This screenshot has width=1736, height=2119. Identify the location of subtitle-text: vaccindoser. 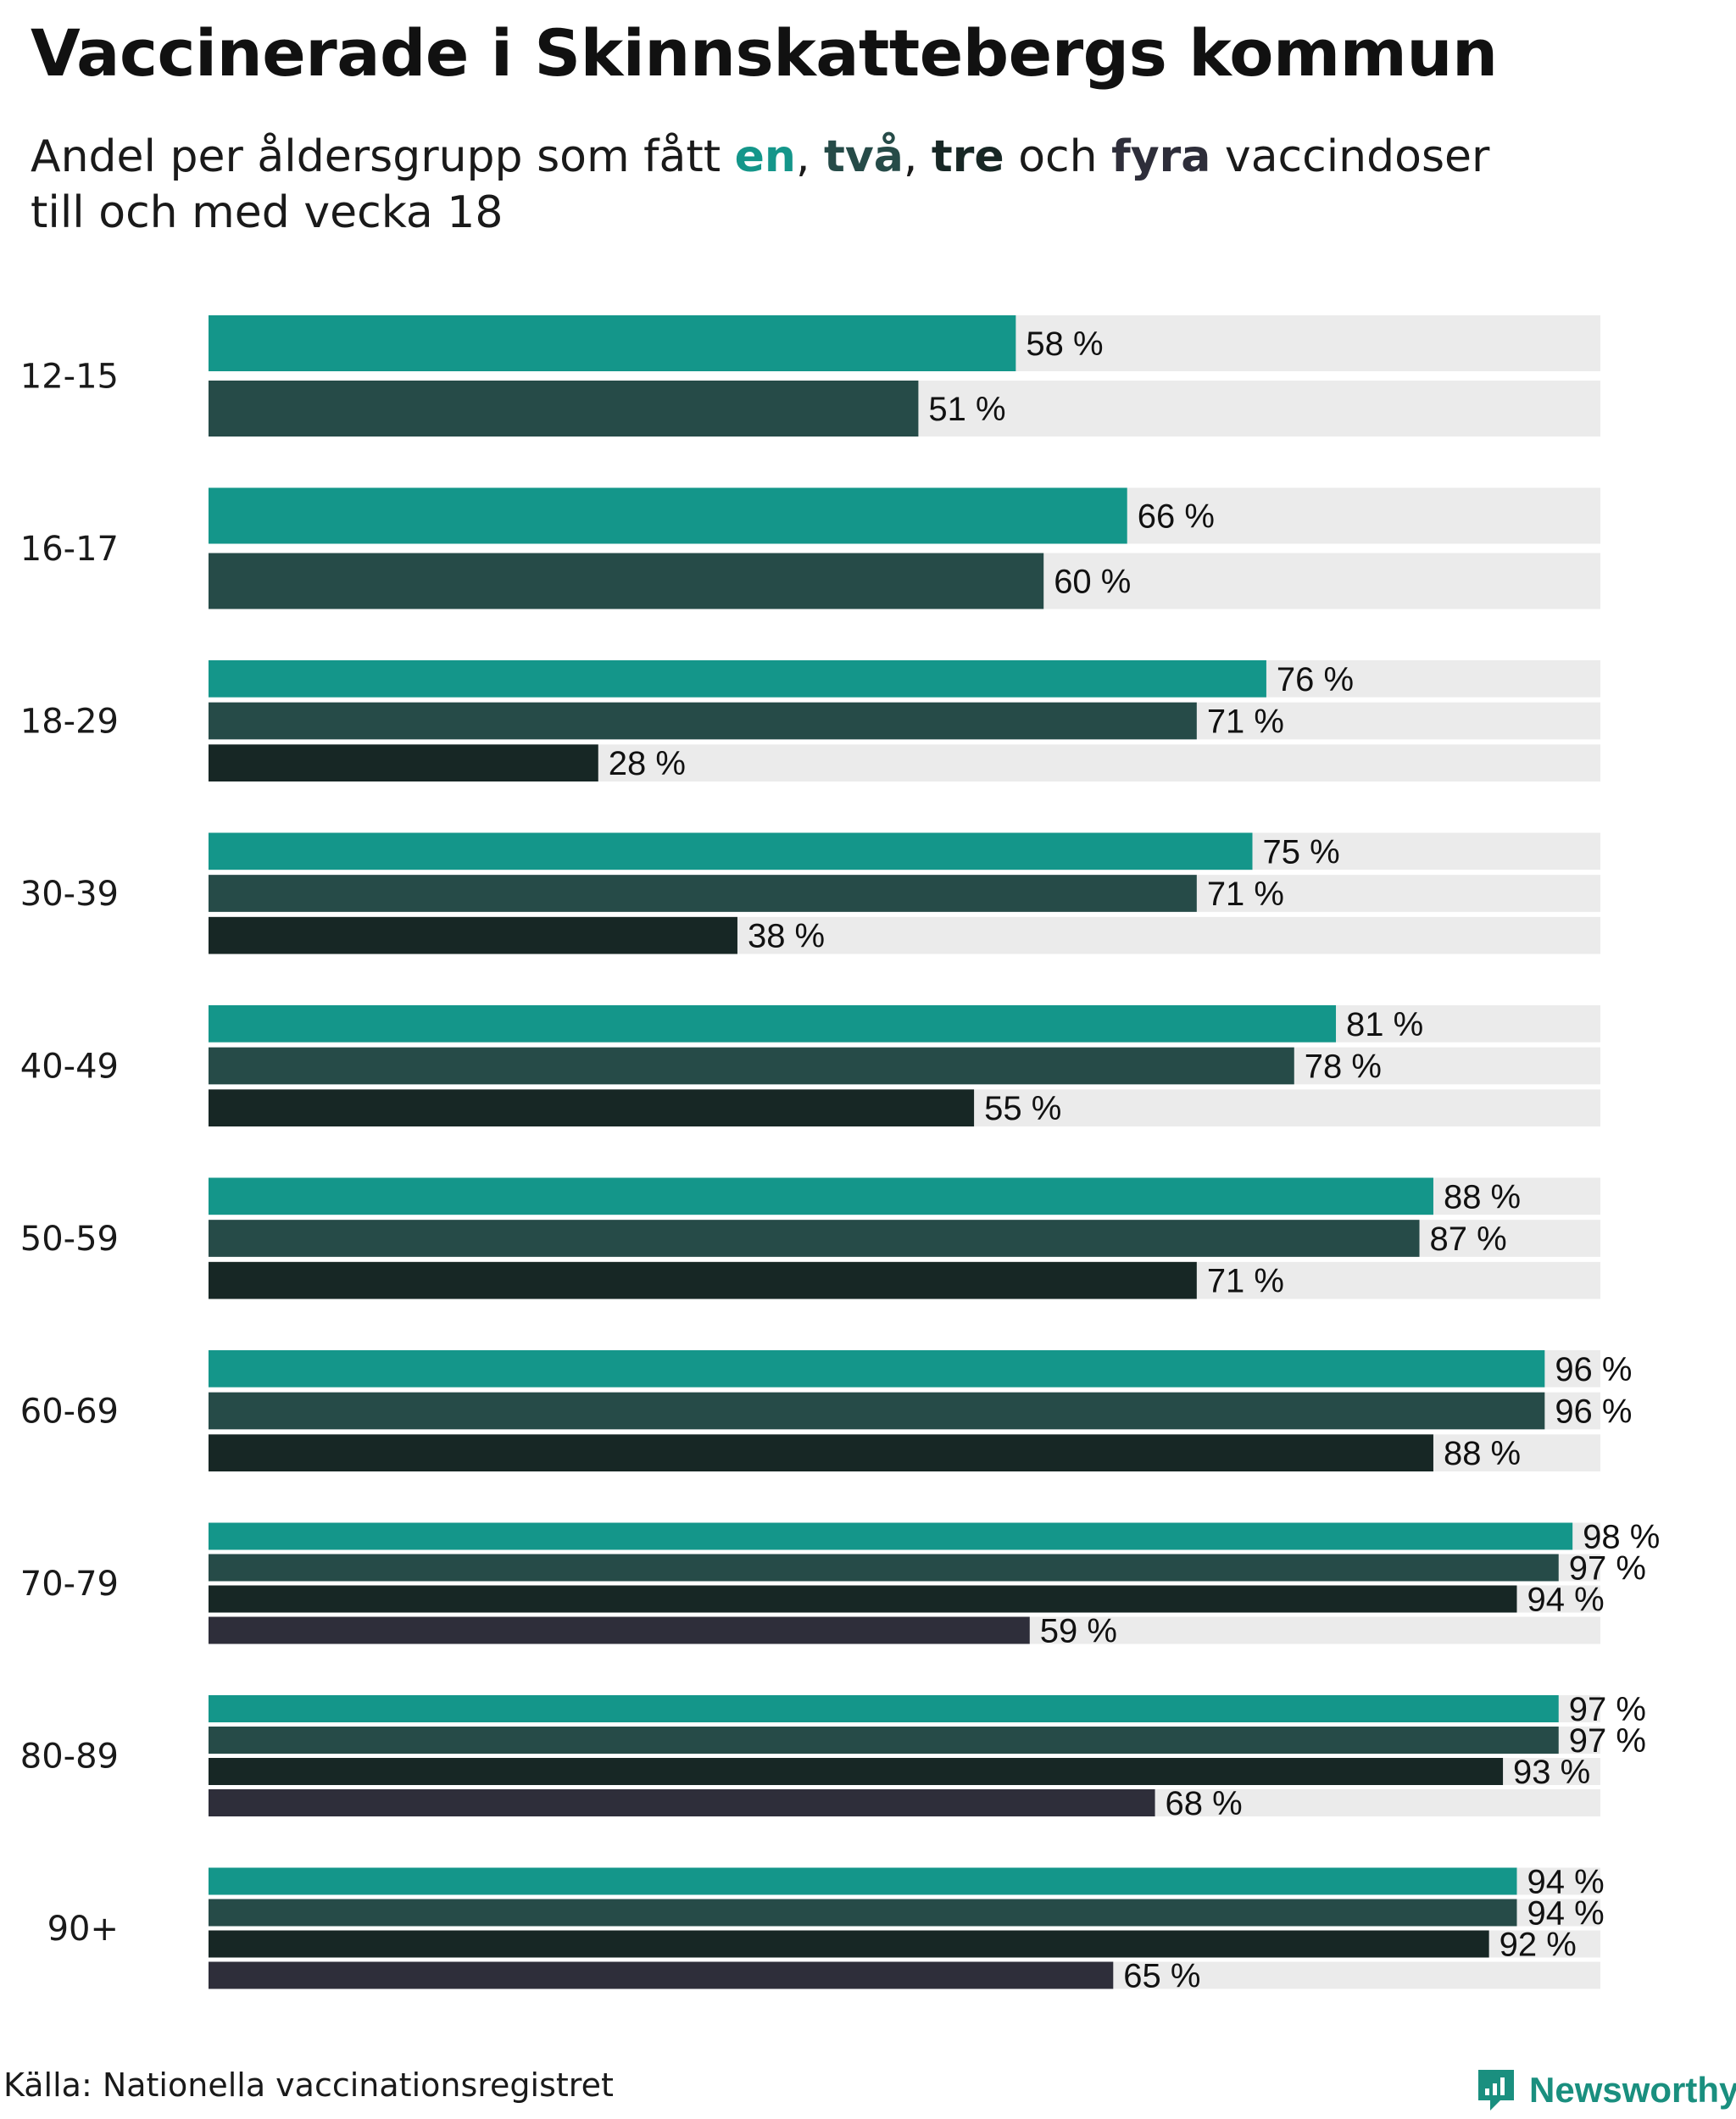
(1350, 157).